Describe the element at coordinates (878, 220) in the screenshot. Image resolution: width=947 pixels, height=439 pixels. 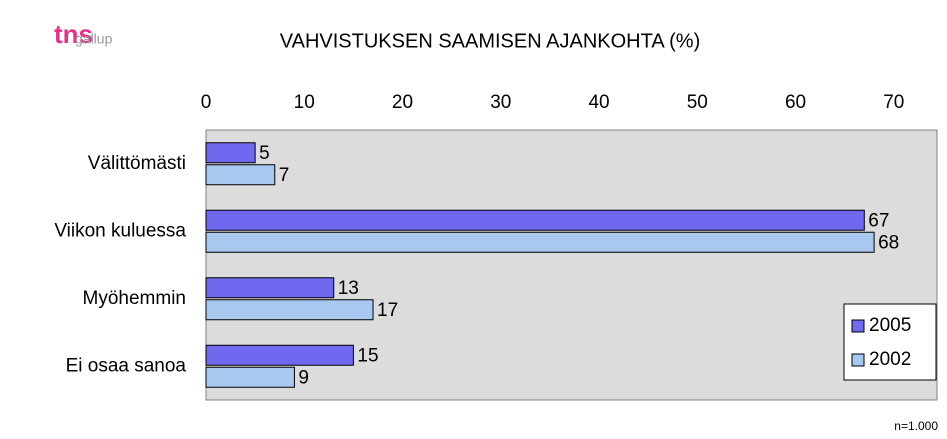
I see `value-label: 67` at that location.